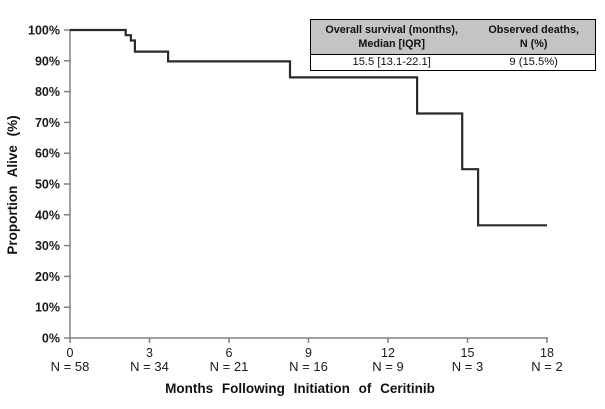 This screenshot has width=605, height=409. Describe the element at coordinates (453, 63) in the screenshot. I see `stats-table-value-row: 15.5 [13.1-22.1] 9 (15.5%)` at that location.